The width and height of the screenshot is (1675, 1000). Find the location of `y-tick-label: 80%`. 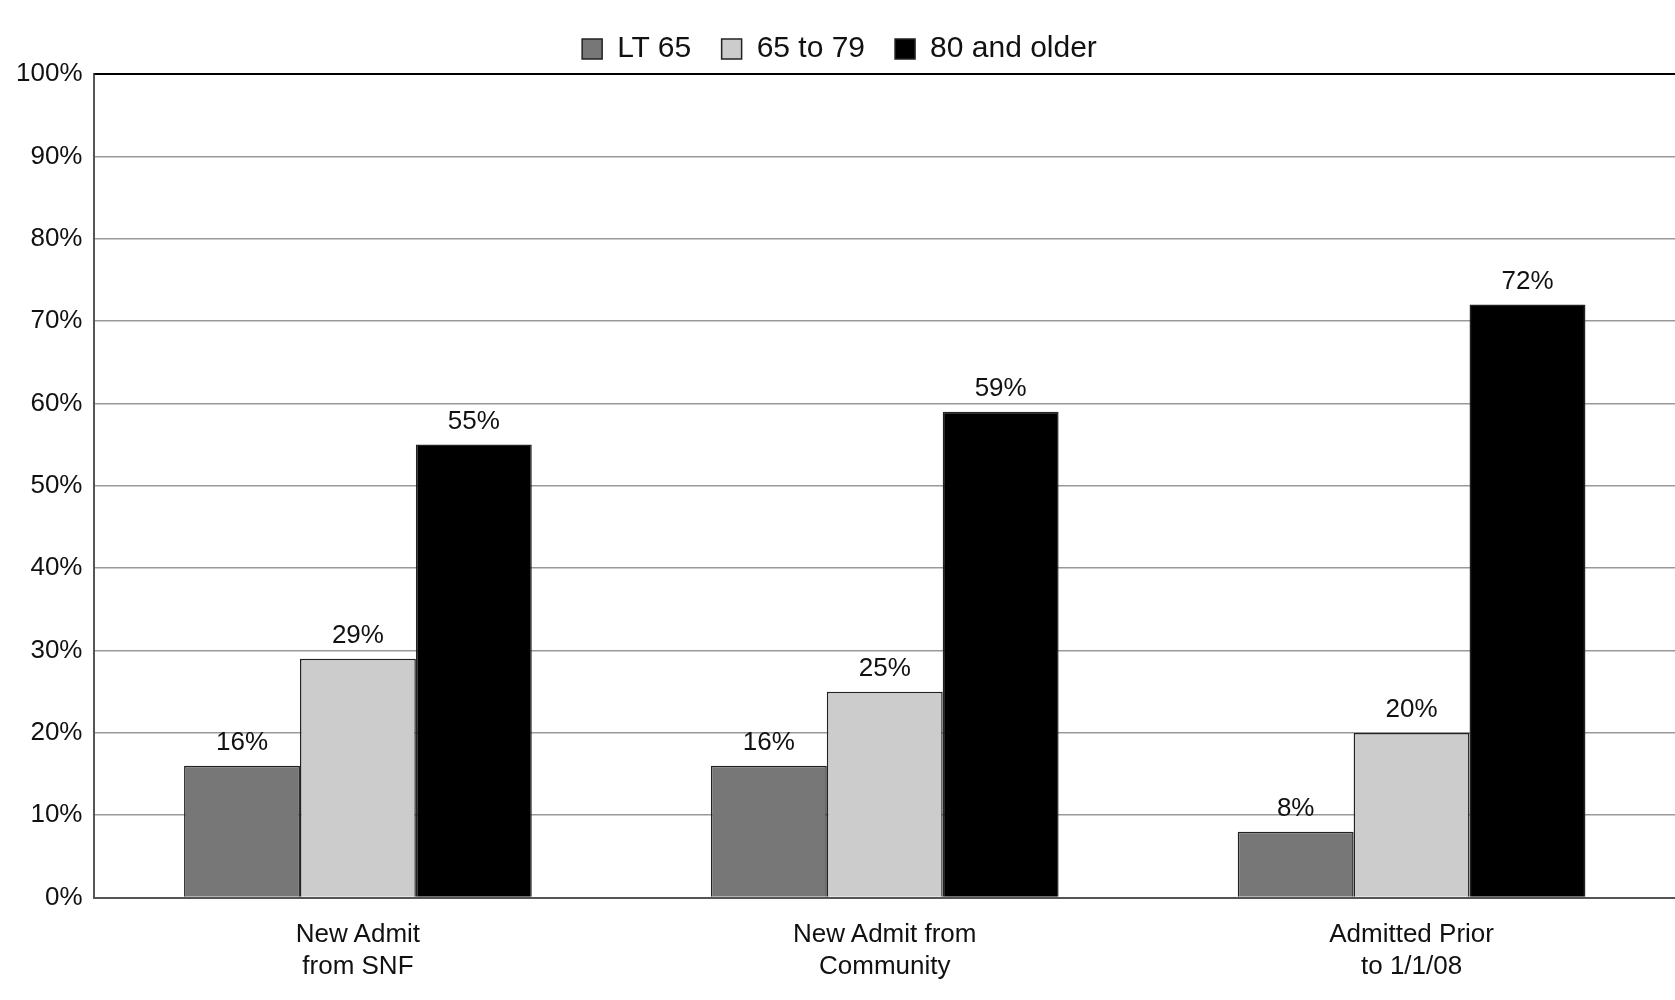

y-tick-label: 80% is located at coordinates (56, 236).